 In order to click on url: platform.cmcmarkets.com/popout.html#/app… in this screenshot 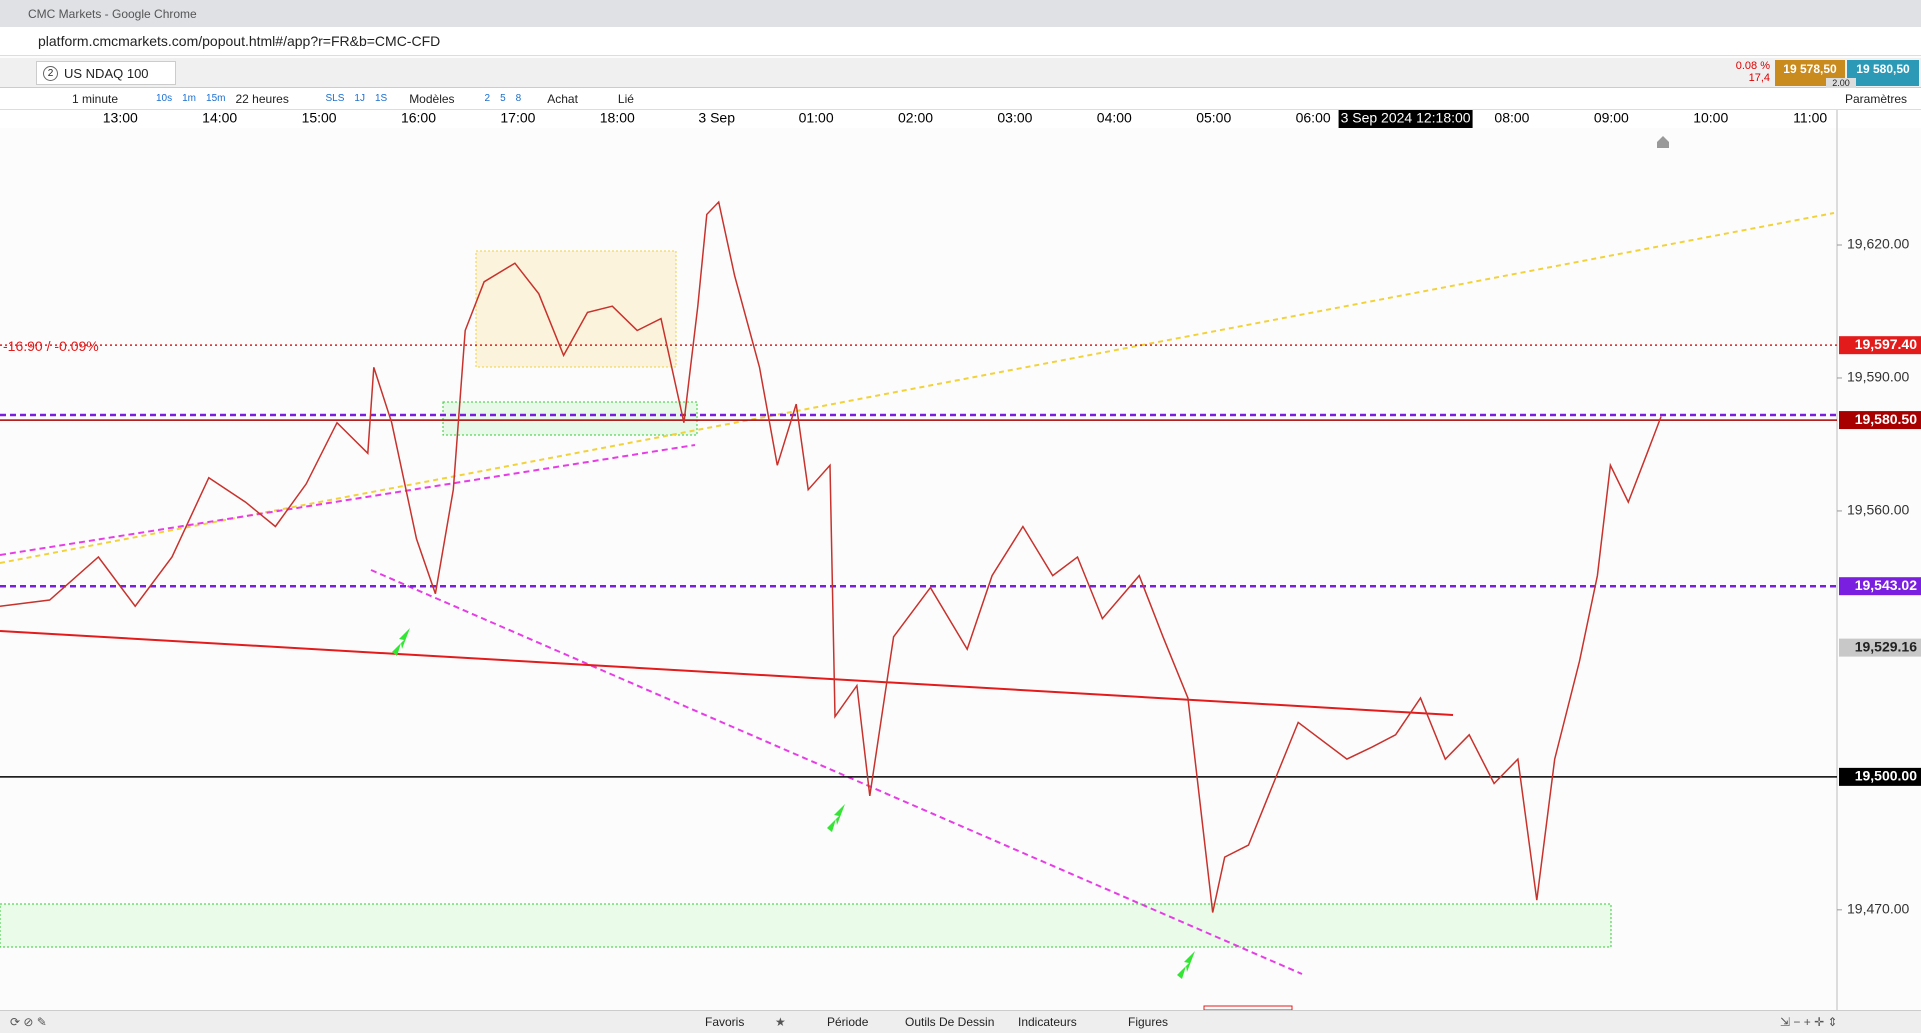, I will do `click(239, 41)`.